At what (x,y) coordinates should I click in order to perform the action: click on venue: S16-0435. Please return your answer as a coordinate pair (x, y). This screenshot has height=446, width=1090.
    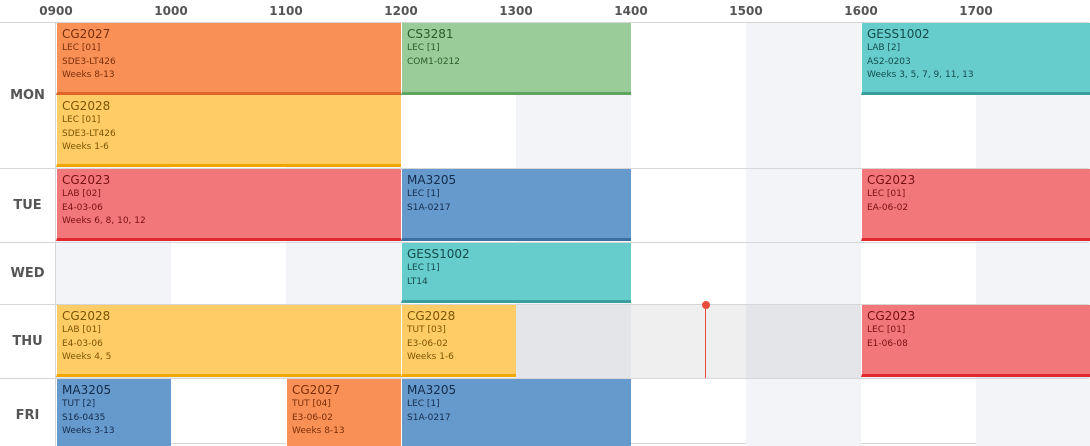
    Looking at the image, I should click on (84, 417).